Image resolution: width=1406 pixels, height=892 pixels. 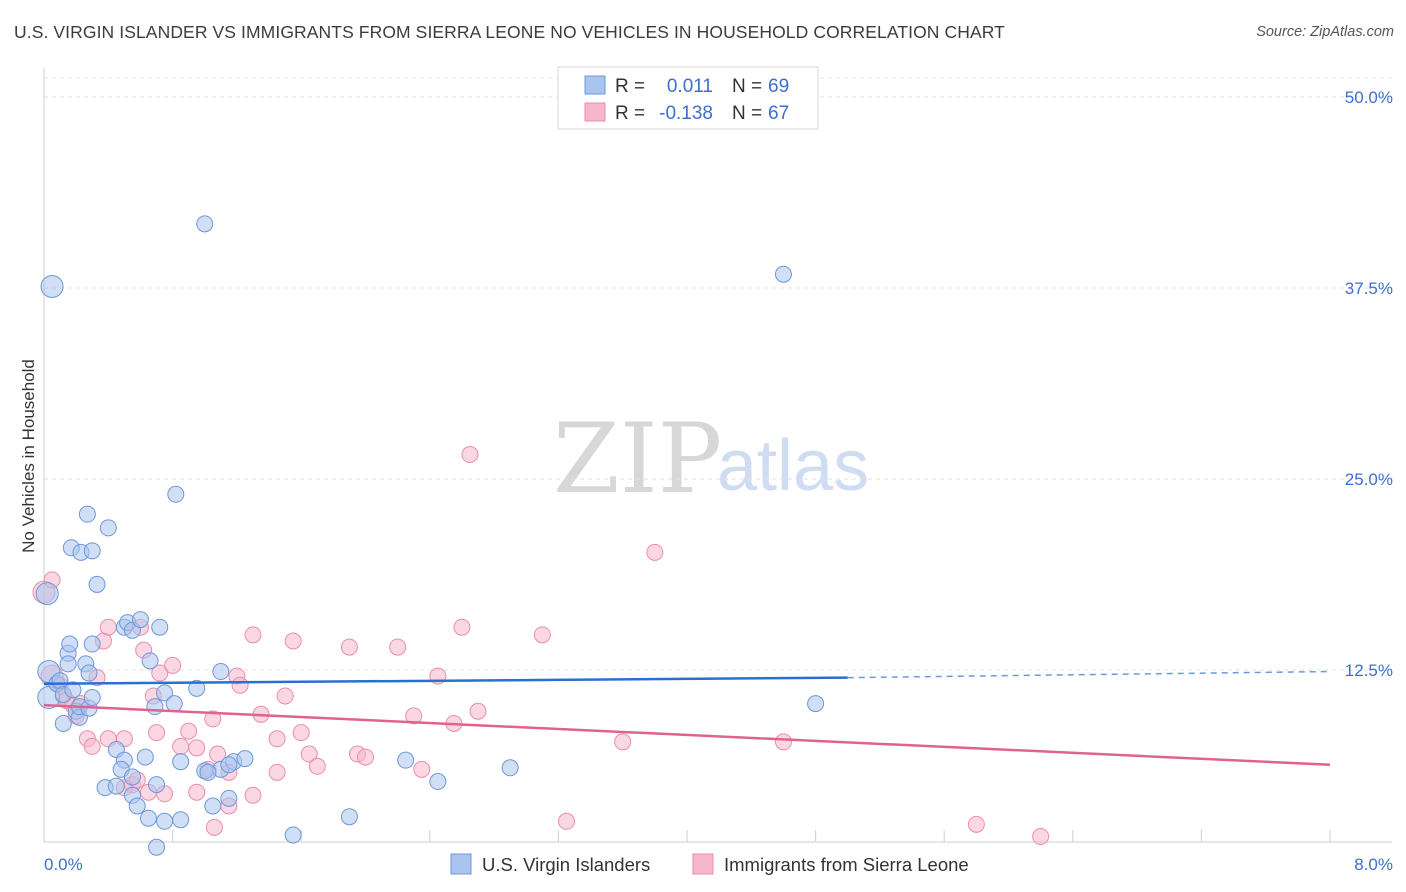 I want to click on y-axis-label: No Vehicles in Household, so click(x=28, y=456).